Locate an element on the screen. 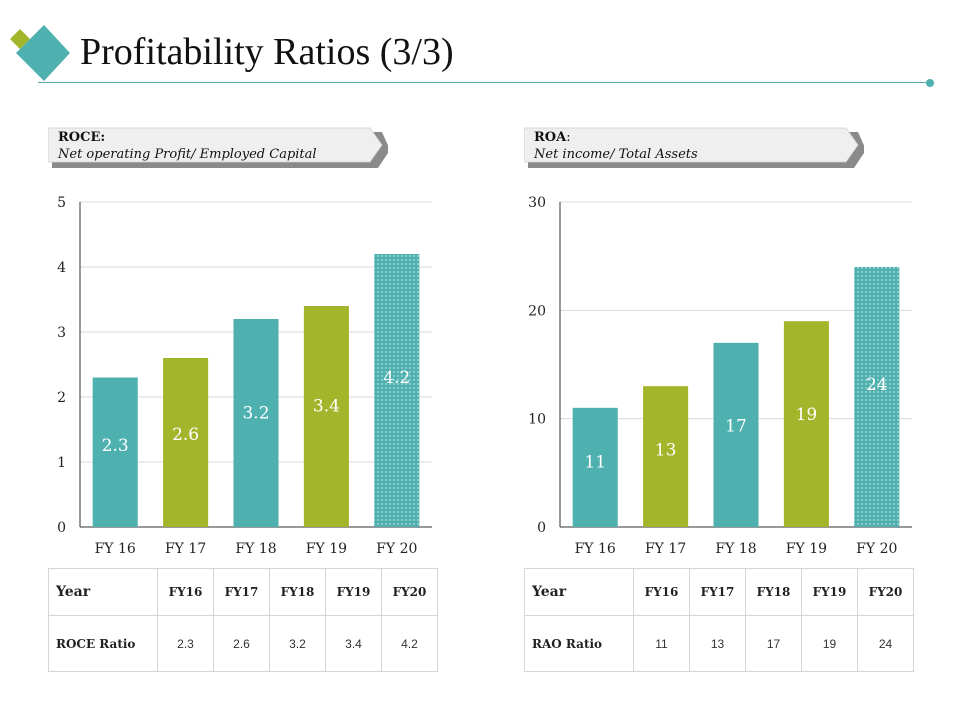  table-cell: 19 is located at coordinates (829, 643).